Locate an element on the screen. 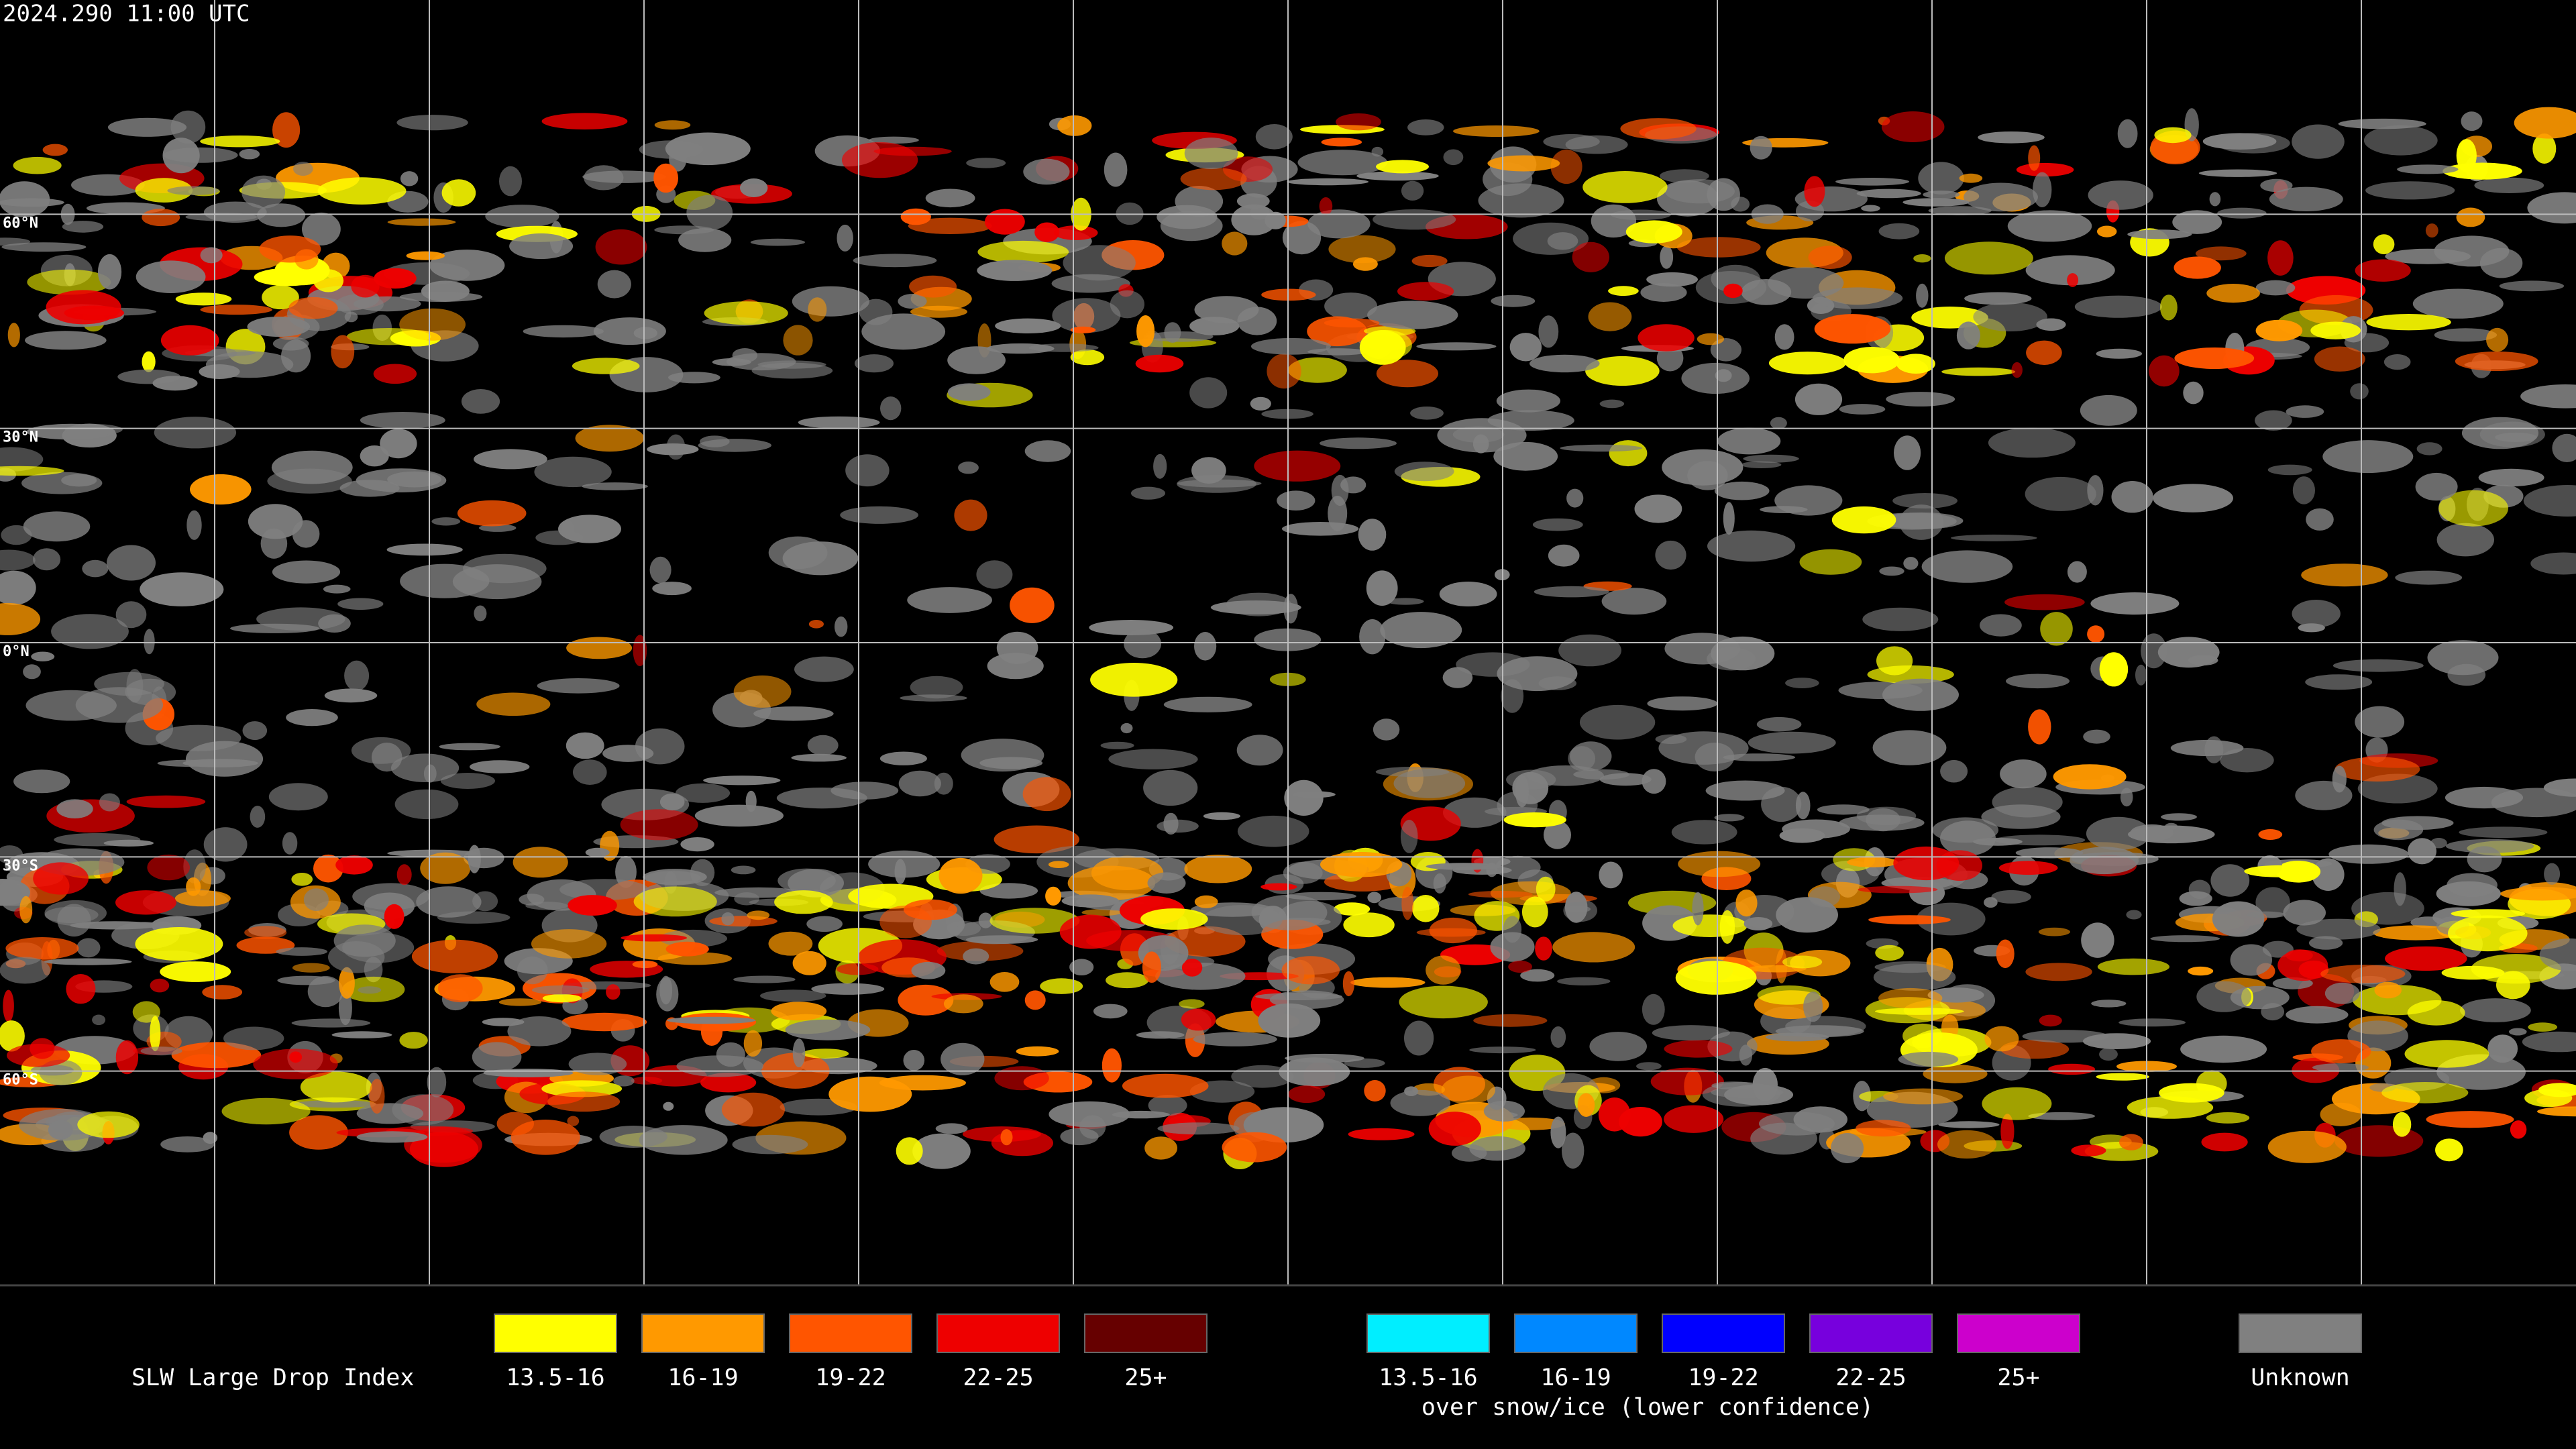 Image resolution: width=2576 pixels, height=1449 pixels. legend-label: 16-19 is located at coordinates (1575, 1377).